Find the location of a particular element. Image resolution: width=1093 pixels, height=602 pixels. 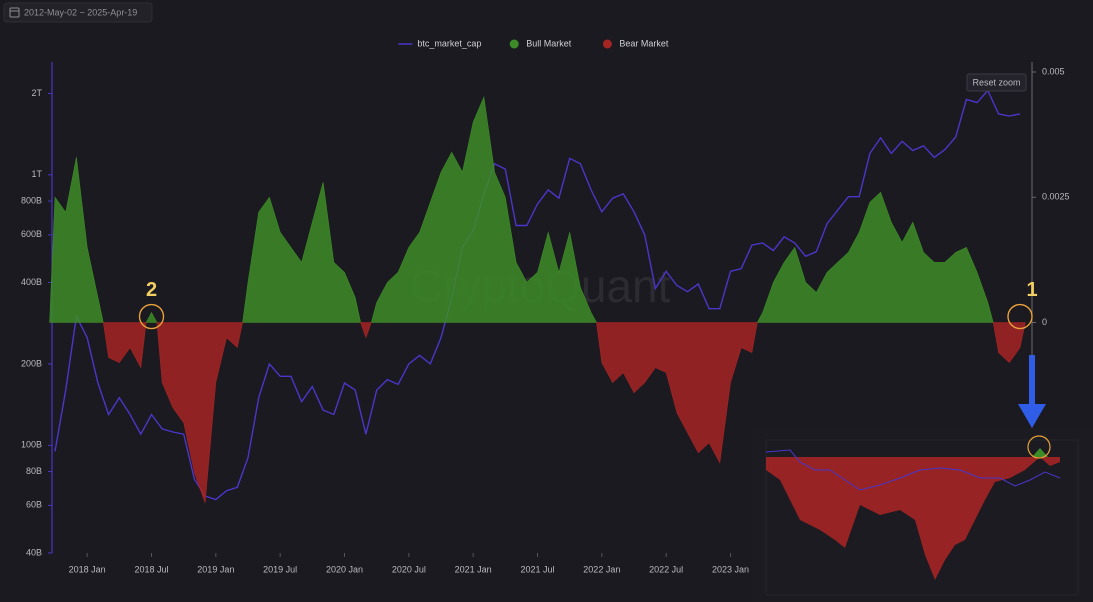

x-tick-label: 2018 Jan is located at coordinates (87, 569).